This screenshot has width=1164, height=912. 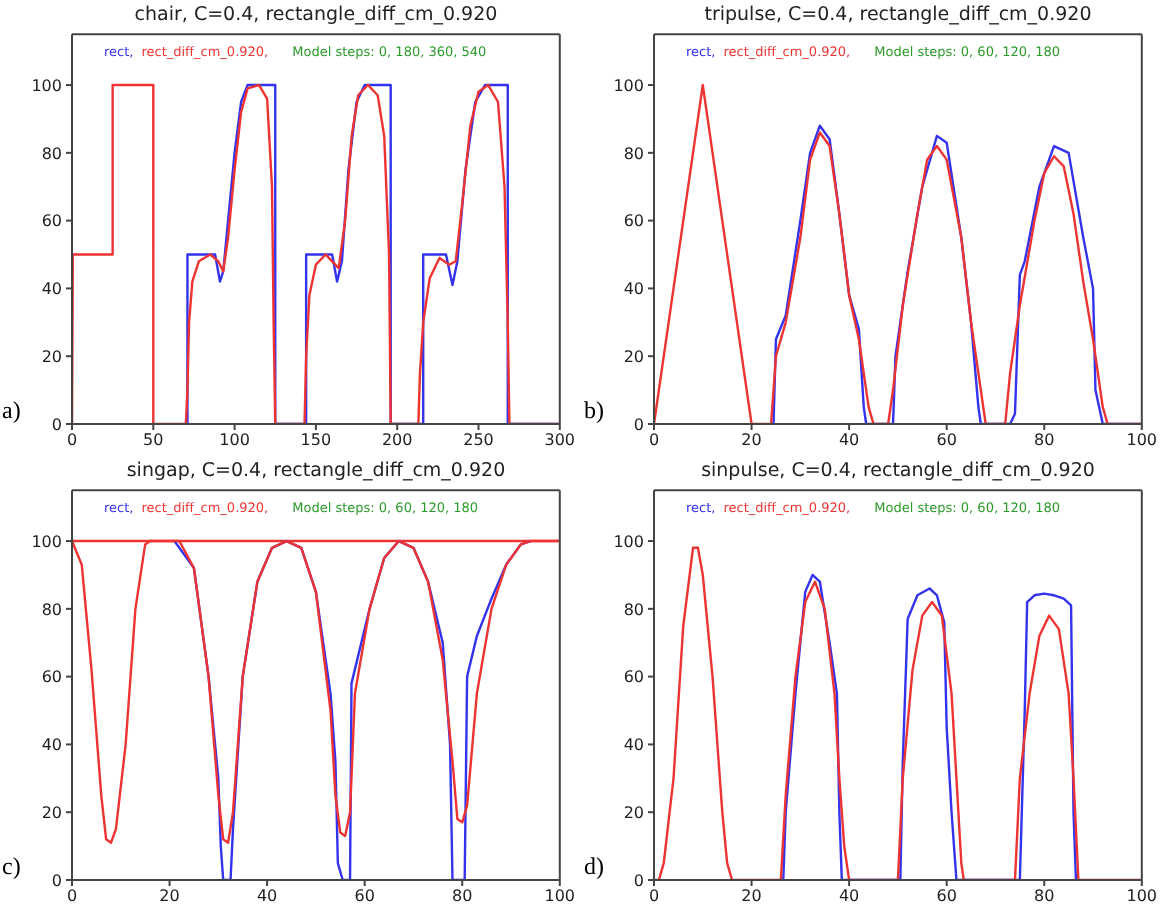 What do you see at coordinates (898, 15) in the screenshot?
I see `chart-title: tripulse, C=0.4, rectangle_diff_cm_0.920` at bounding box center [898, 15].